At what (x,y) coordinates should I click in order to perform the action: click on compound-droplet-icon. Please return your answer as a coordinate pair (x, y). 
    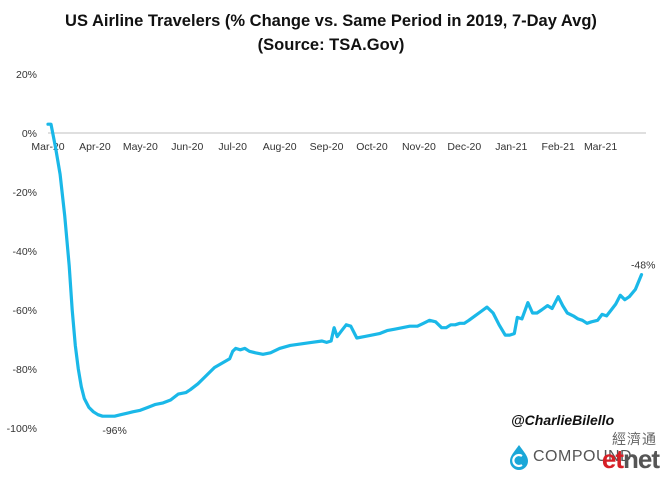
    Looking at the image, I should click on (519, 457).